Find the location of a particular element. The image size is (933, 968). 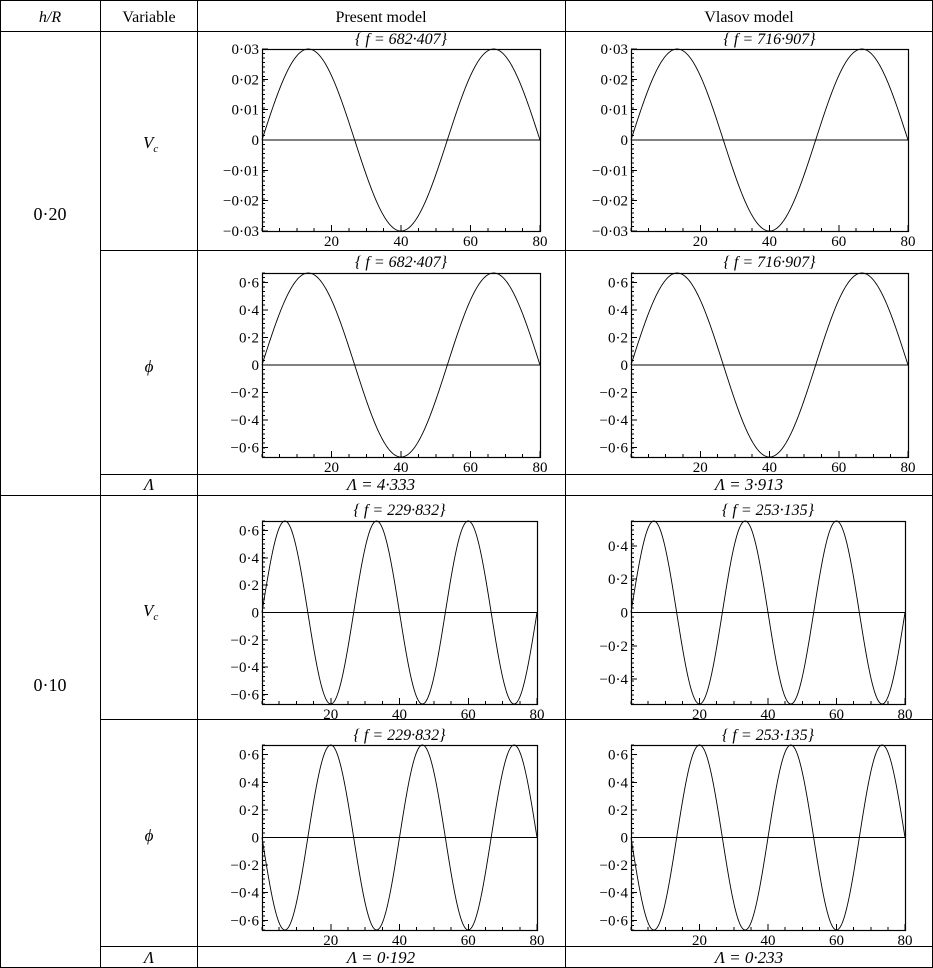

lambda-present-0-10: Λ = 0·192 is located at coordinates (380, 957).